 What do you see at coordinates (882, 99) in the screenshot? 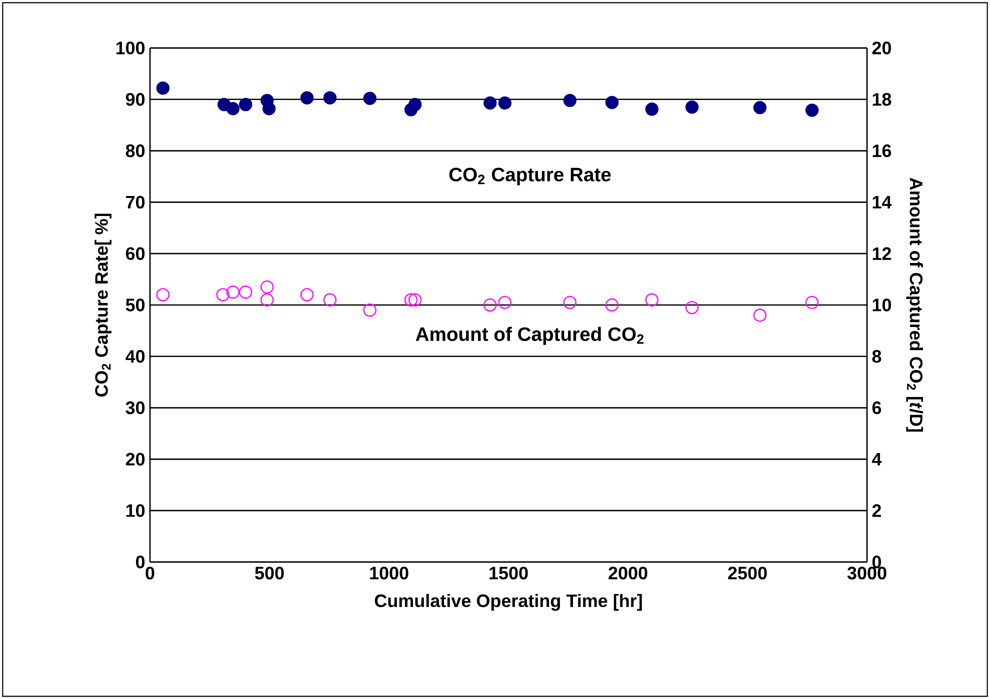
I see `y2-tick-label: 18` at bounding box center [882, 99].